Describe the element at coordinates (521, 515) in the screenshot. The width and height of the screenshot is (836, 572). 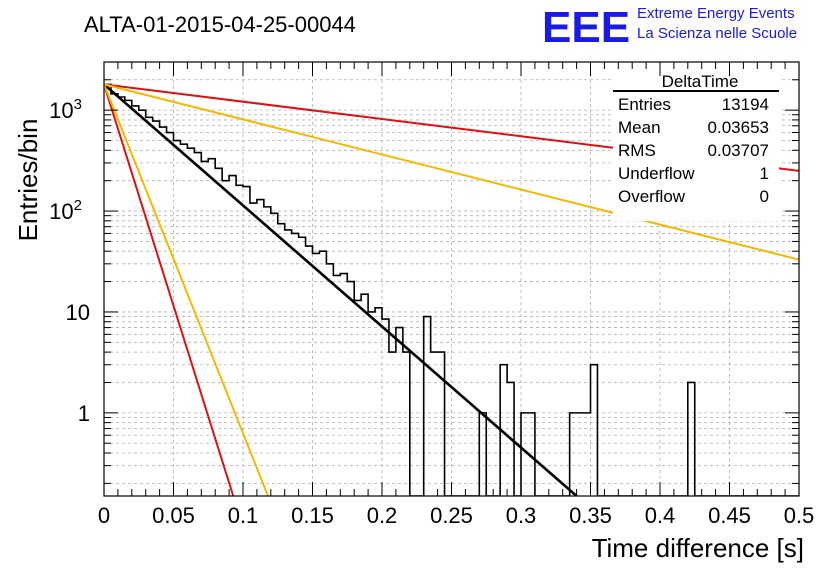
I see `x-tick-label: 0.3` at that location.